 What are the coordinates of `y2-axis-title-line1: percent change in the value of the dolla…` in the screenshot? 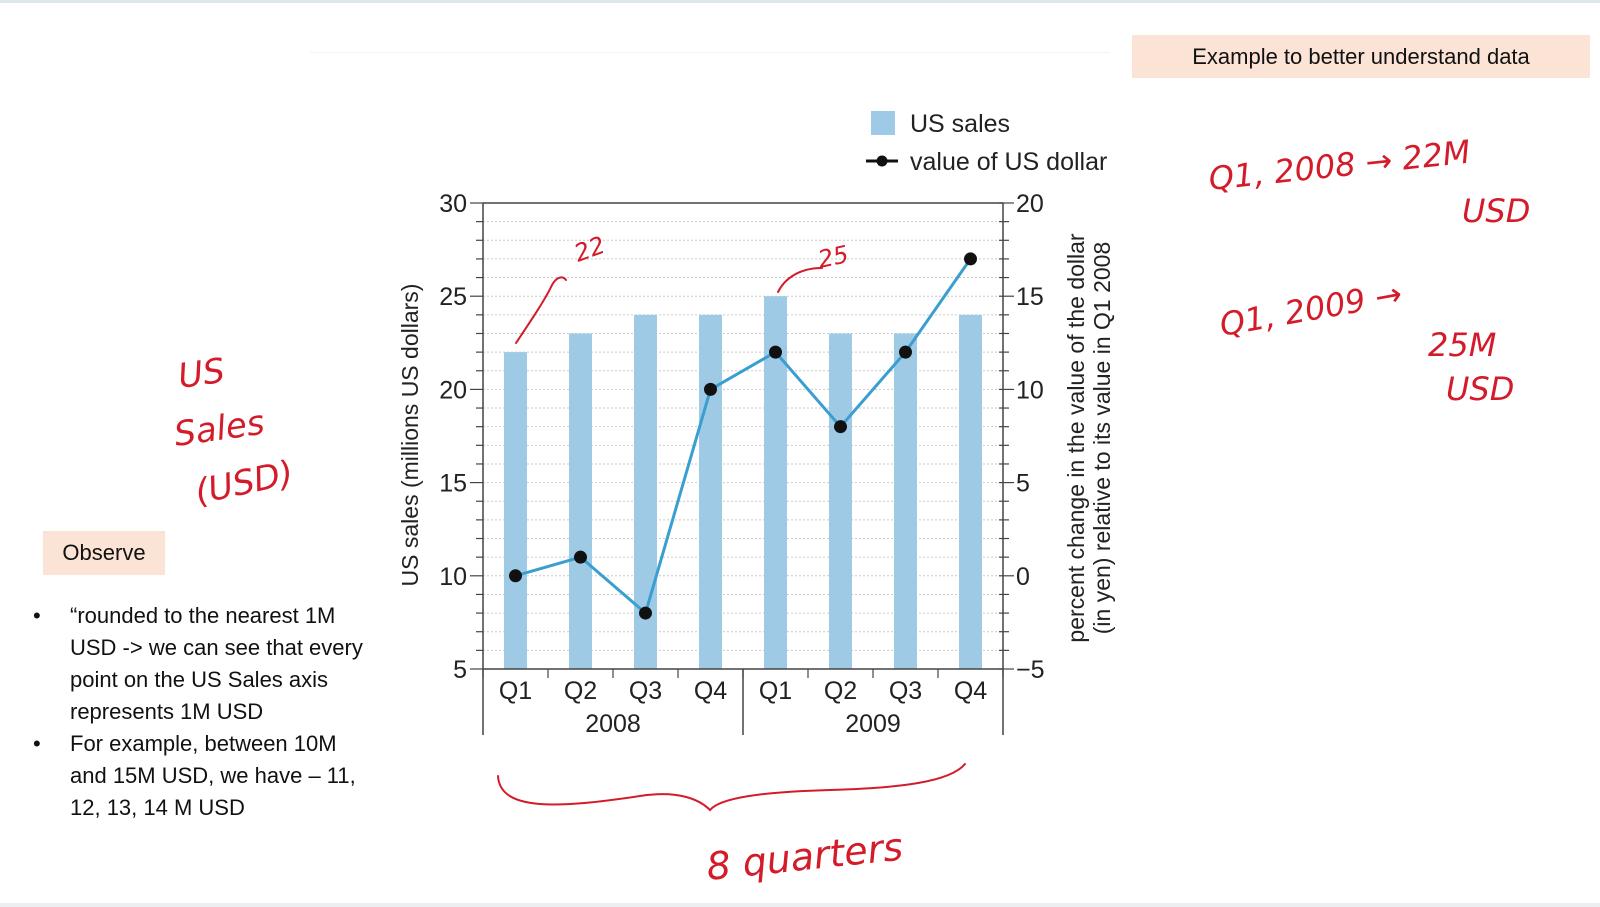 It's located at (1076, 438).